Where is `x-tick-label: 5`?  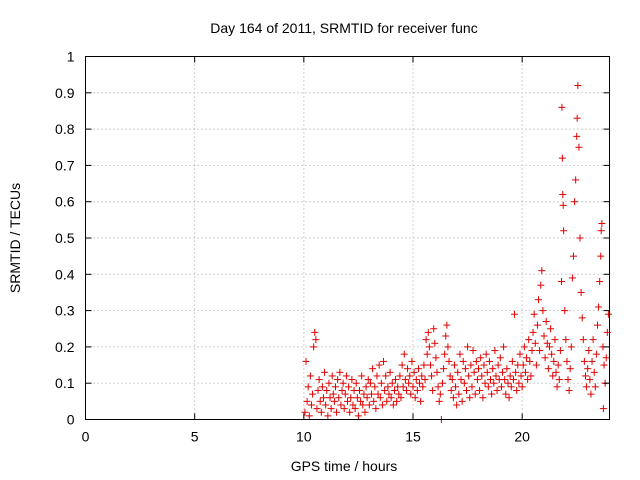 x-tick-label: 5 is located at coordinates (195, 437).